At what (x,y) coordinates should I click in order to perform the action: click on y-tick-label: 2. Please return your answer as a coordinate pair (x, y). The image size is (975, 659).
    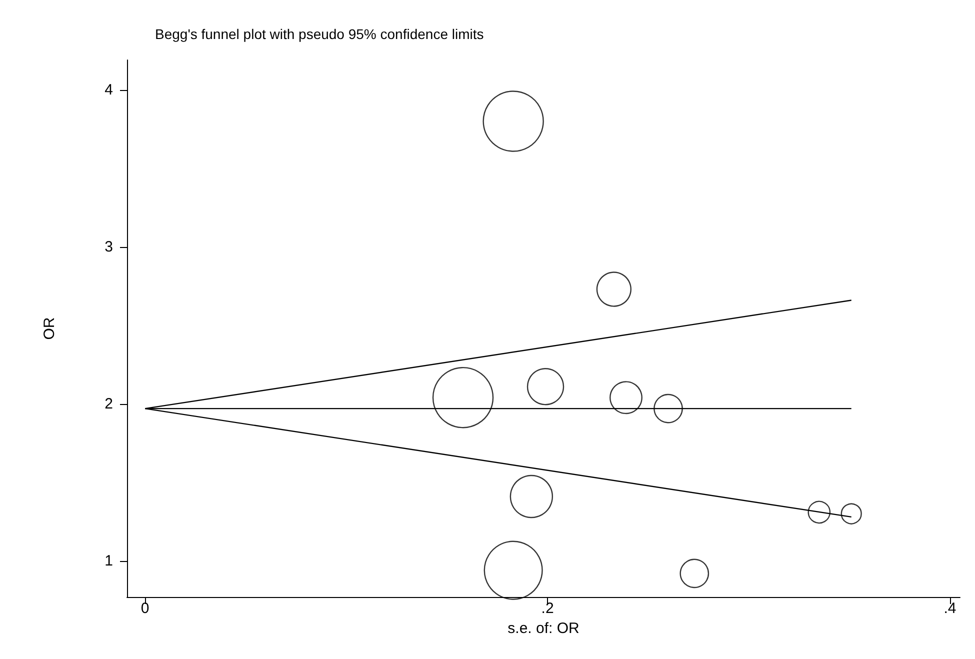
    Looking at the image, I should click on (108, 403).